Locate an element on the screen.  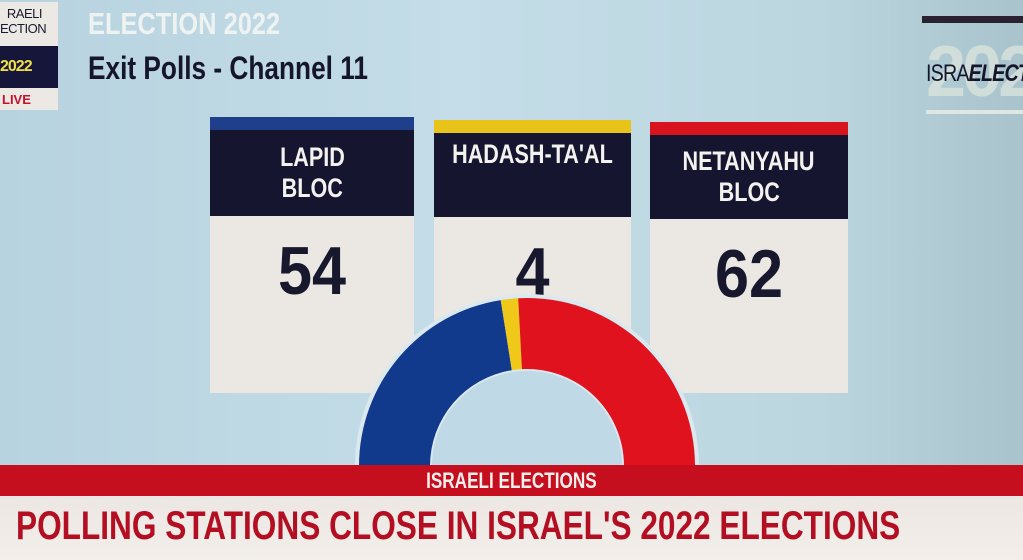
section-banner: ISRAELI ELECTIONS is located at coordinates (511, 480).